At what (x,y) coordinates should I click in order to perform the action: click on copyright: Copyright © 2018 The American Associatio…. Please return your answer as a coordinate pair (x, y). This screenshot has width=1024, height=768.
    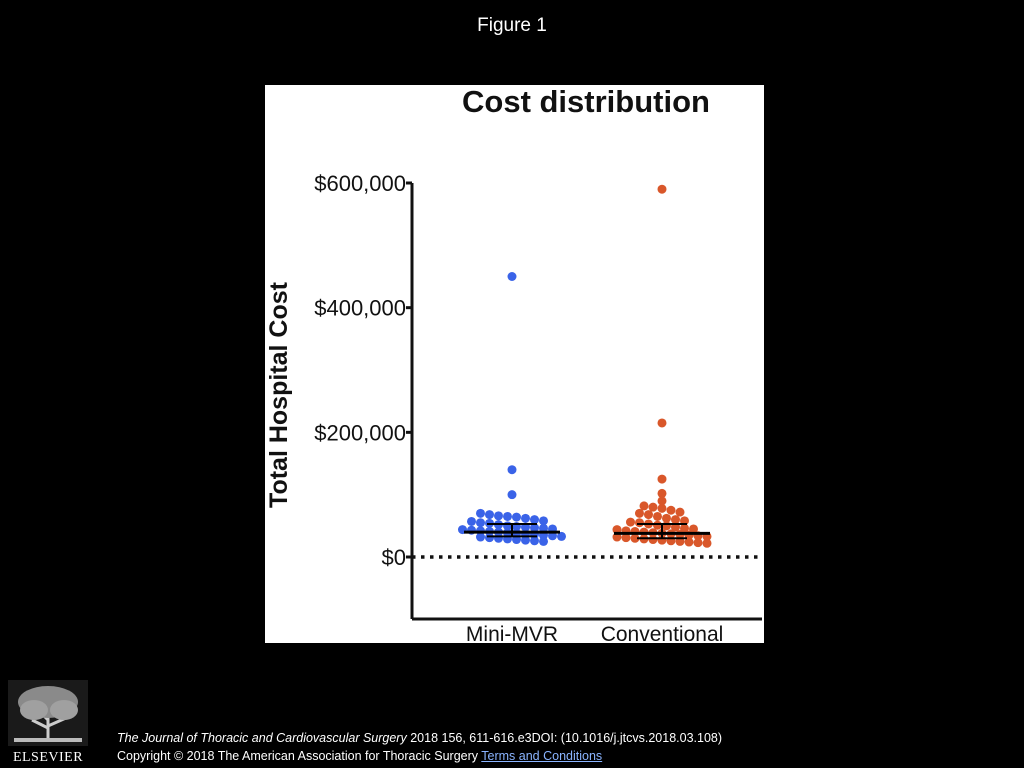
    Looking at the image, I should click on (359, 756).